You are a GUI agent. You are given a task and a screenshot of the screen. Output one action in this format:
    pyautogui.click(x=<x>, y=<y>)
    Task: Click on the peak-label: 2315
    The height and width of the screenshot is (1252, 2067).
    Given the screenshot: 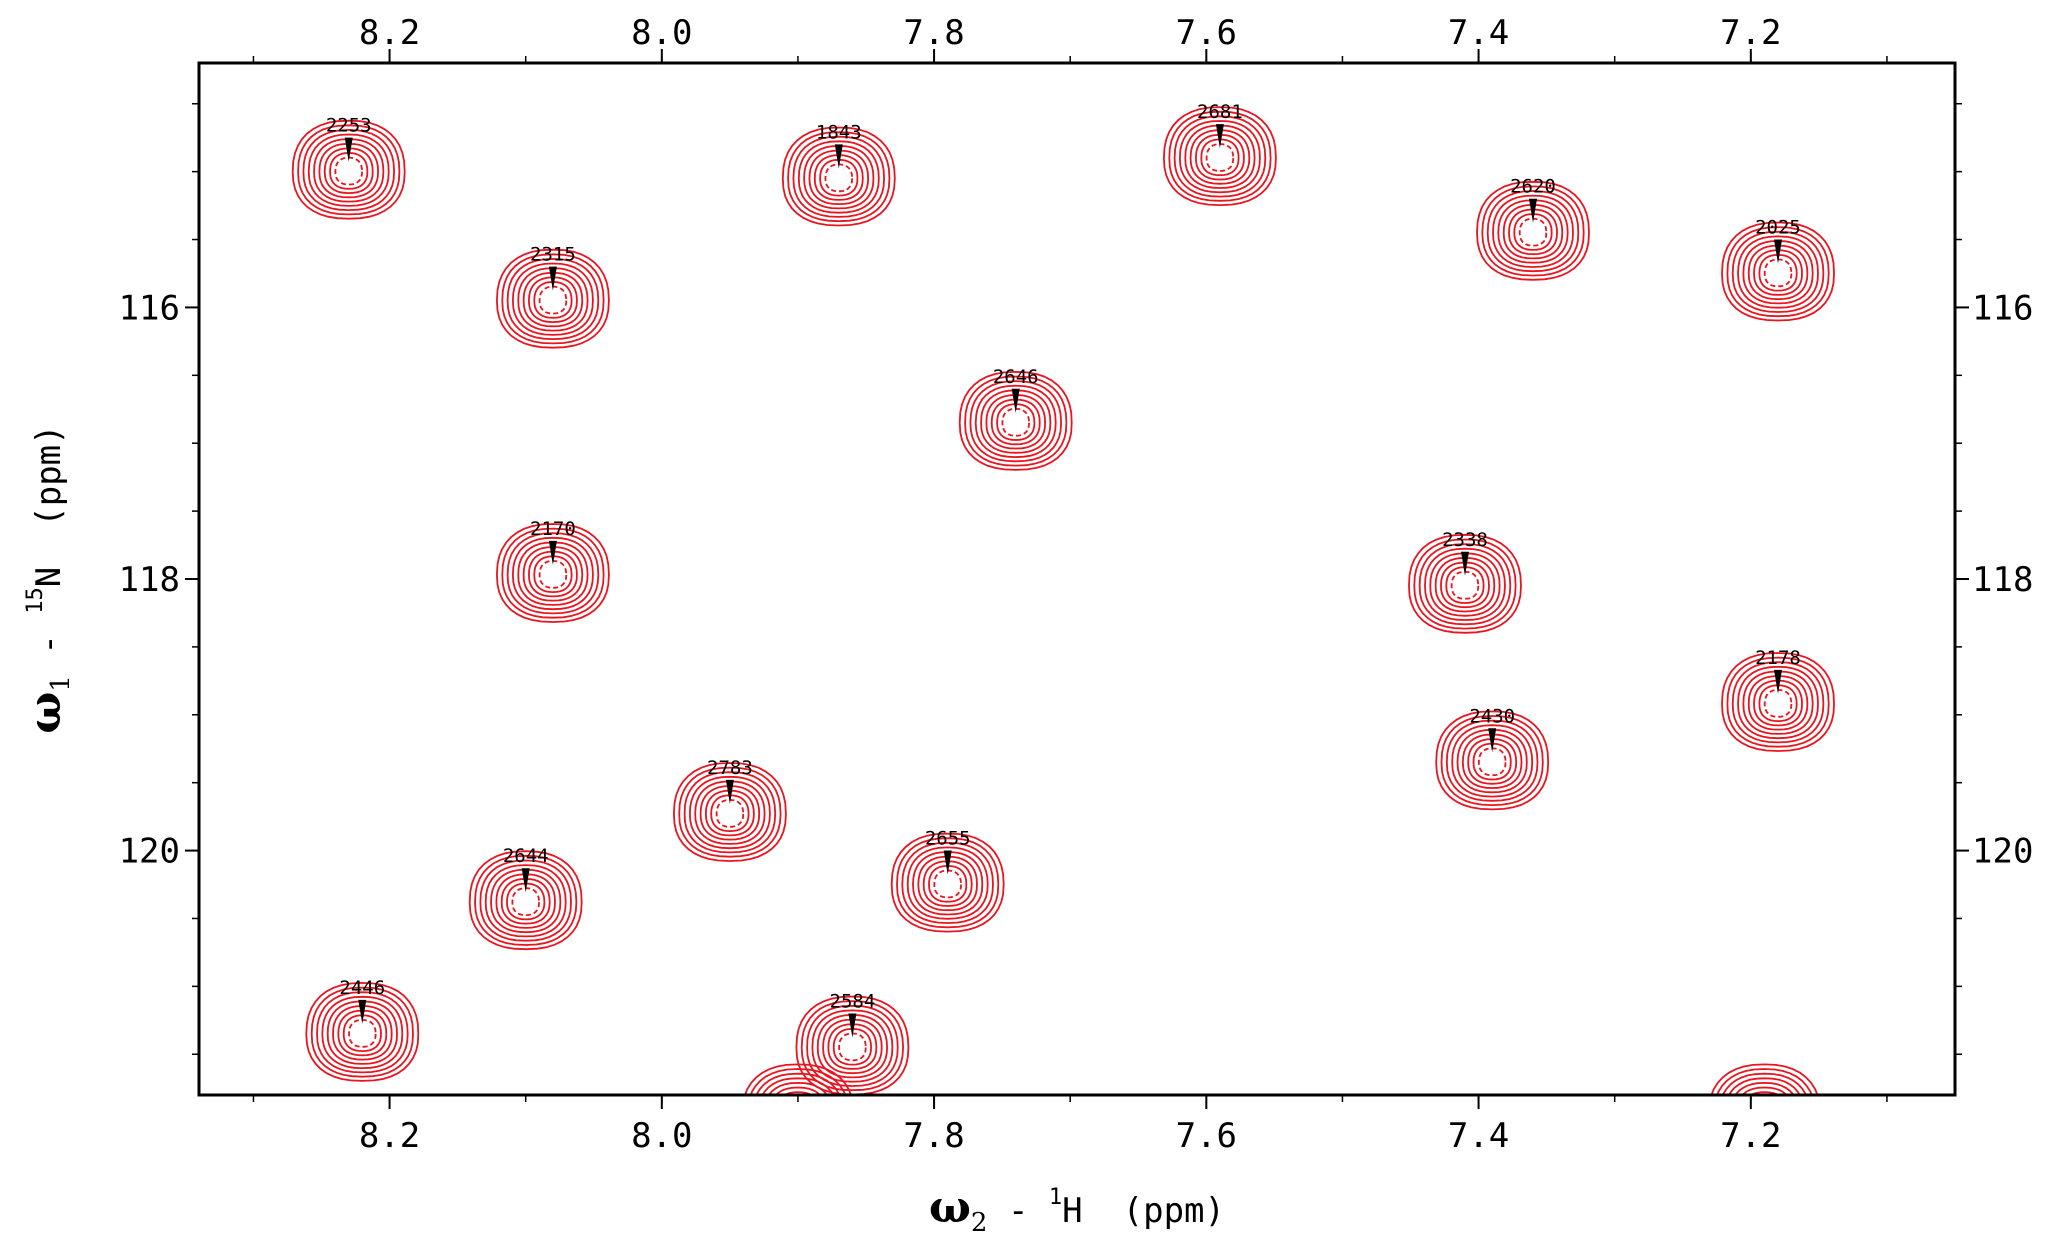 What is the action you would take?
    pyautogui.click(x=553, y=255)
    